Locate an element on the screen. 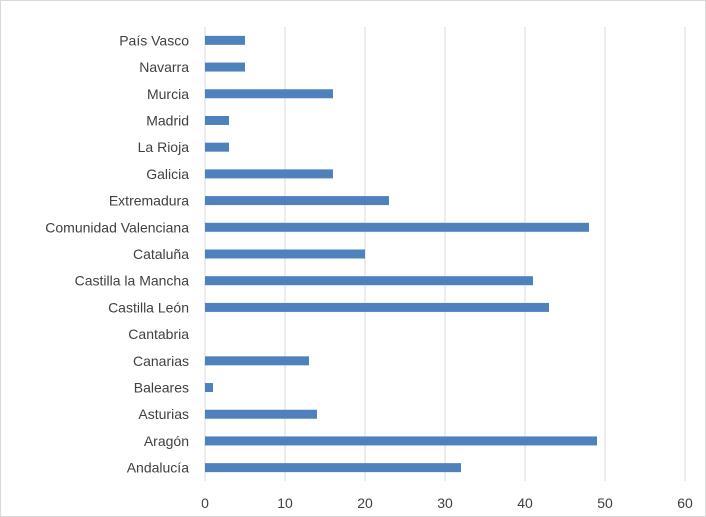 The image size is (706, 517). bar-comunidad-valenciana is located at coordinates (397, 227).